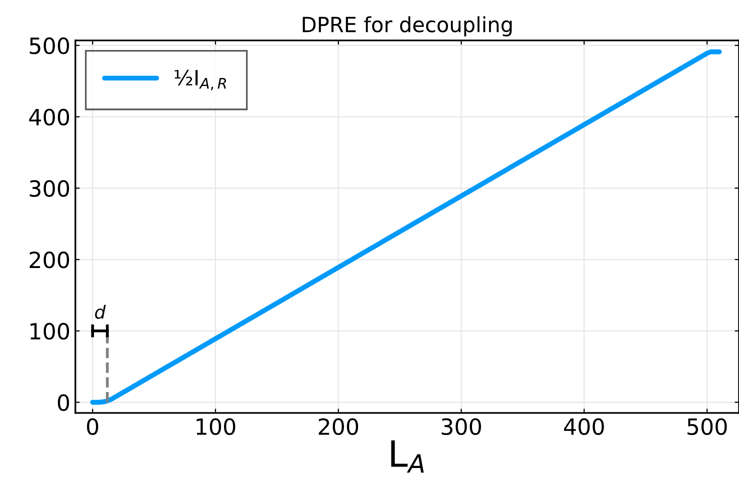 Image resolution: width=739 pixels, height=487 pixels. I want to click on x-axis-title: L$_{A}$, so click(407, 456).